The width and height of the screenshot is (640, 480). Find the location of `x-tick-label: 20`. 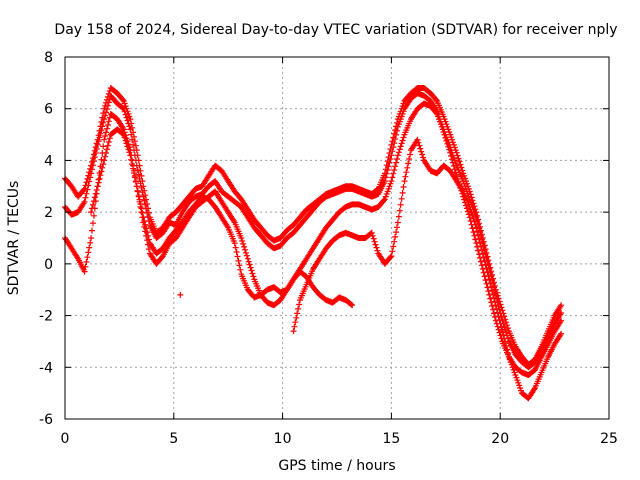

x-tick-label: 20 is located at coordinates (500, 439).